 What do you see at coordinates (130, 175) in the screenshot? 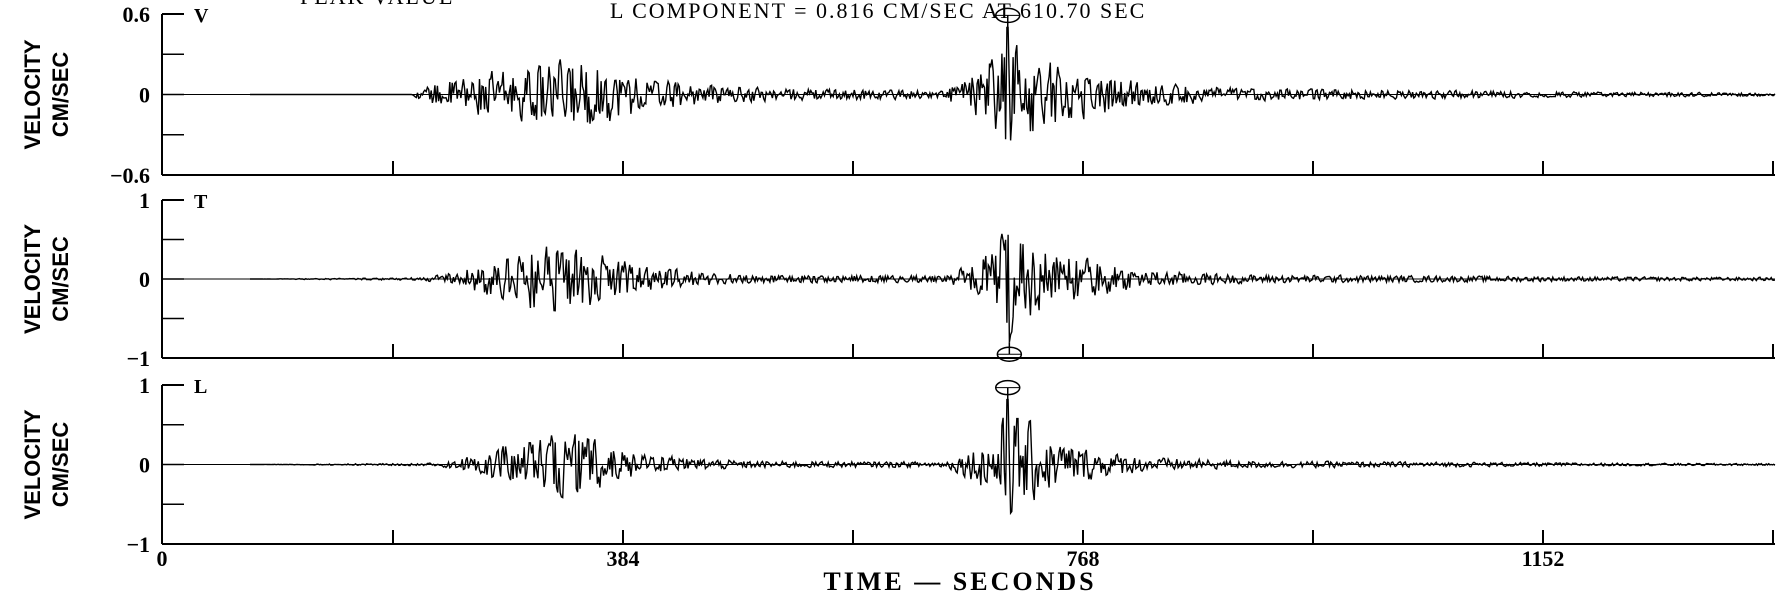
I see `y-tick-label: −0.6` at bounding box center [130, 175].